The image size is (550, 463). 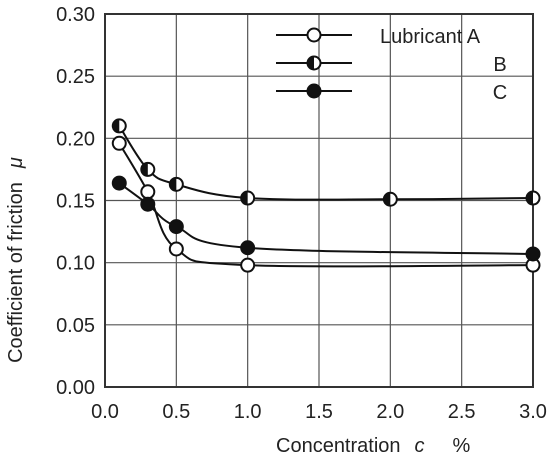 I want to click on legend-label: C, so click(x=500, y=93).